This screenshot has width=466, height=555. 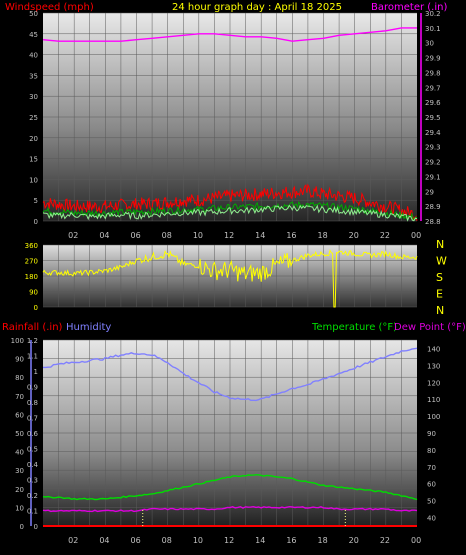 I want to click on dew-axis-title: Dew Point (°F), so click(x=430, y=327).